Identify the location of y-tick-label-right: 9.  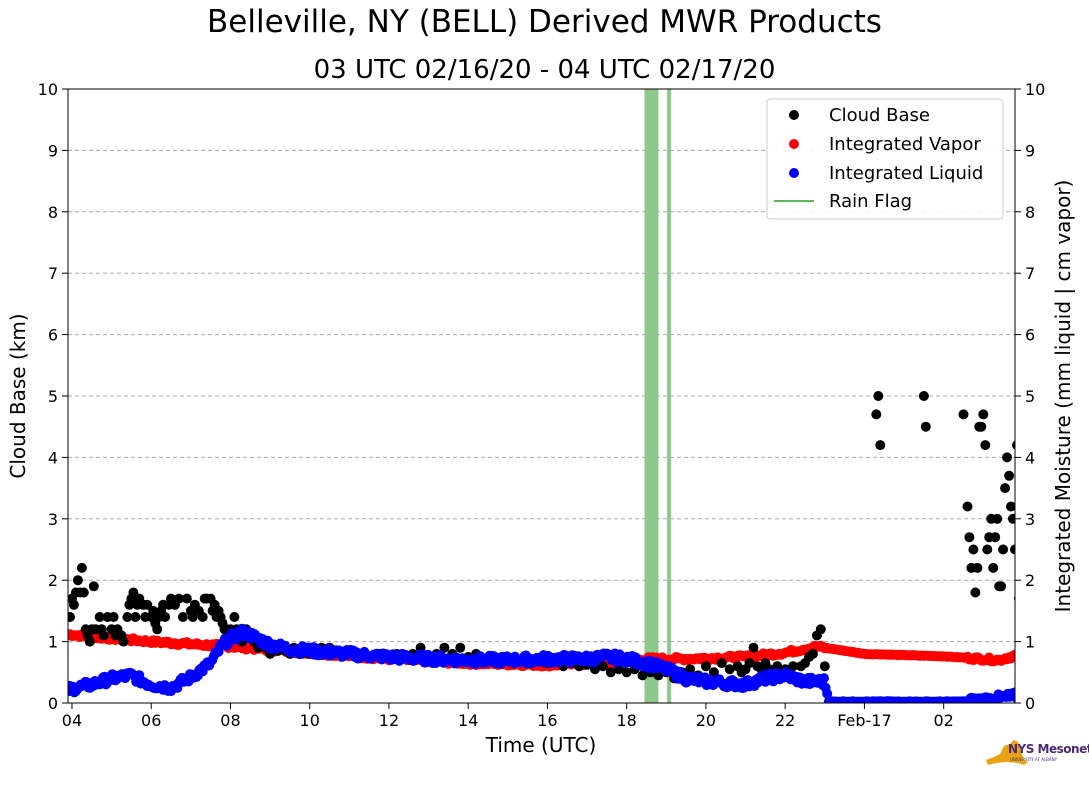
(1030, 150).